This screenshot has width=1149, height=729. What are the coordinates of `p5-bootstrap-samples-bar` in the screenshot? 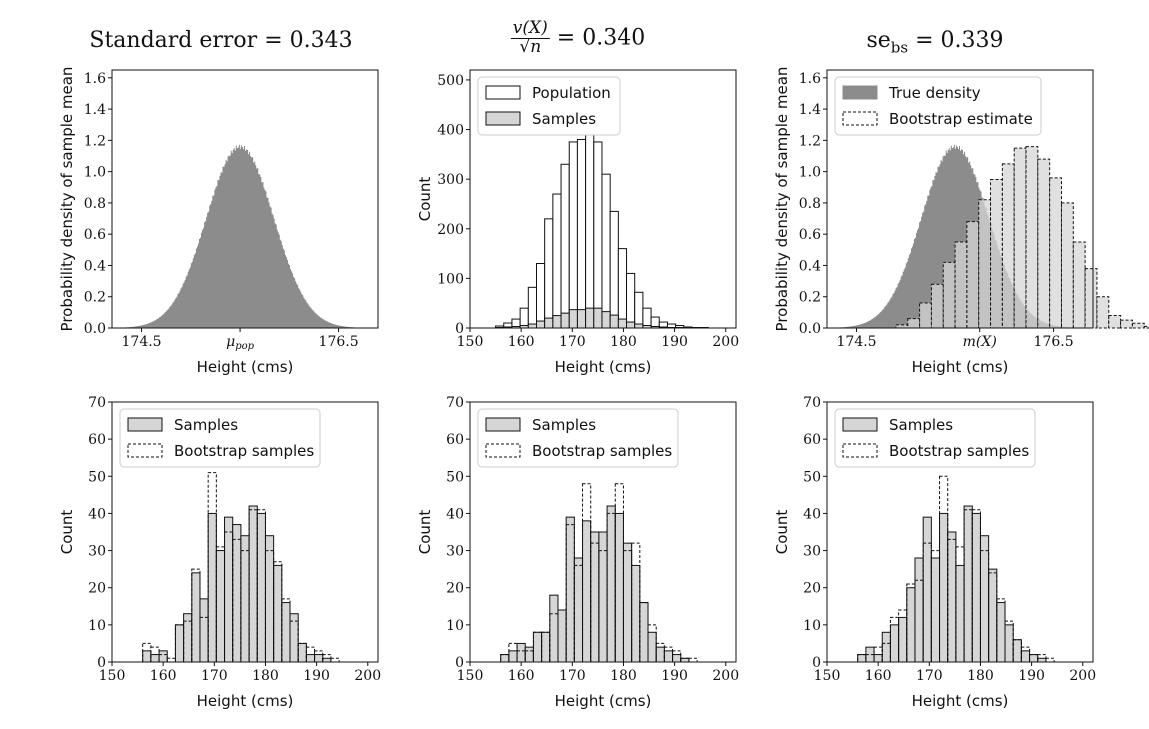 It's located at (693, 660).